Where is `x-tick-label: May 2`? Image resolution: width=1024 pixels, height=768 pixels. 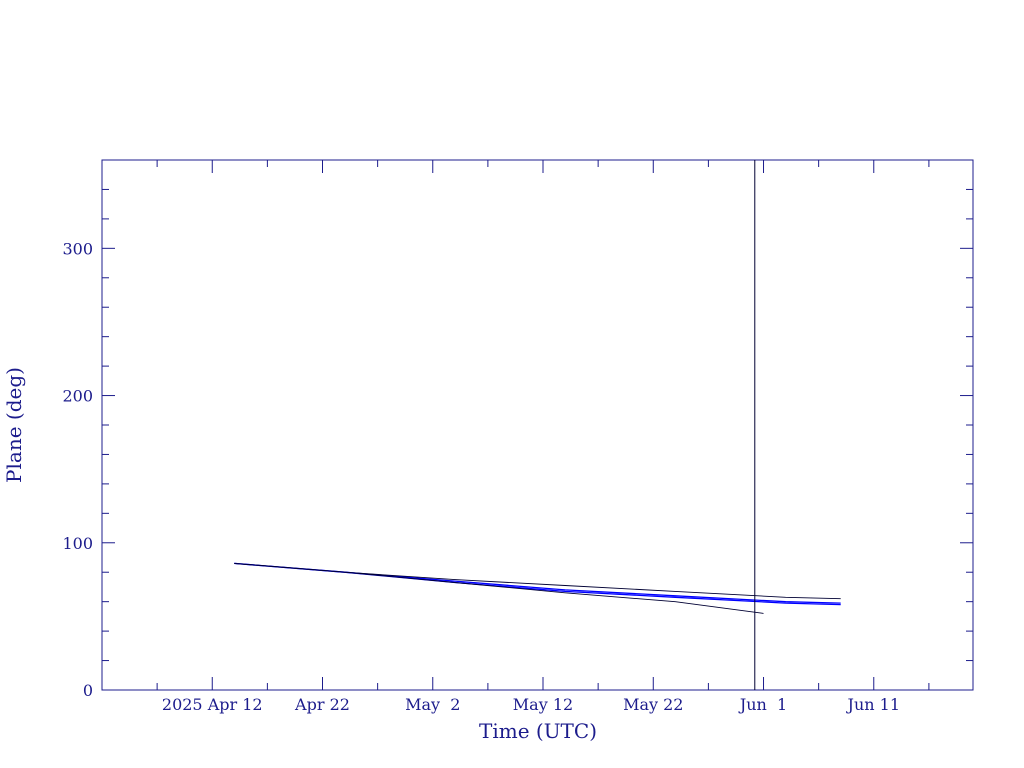 x-tick-label: May 2 is located at coordinates (432, 704).